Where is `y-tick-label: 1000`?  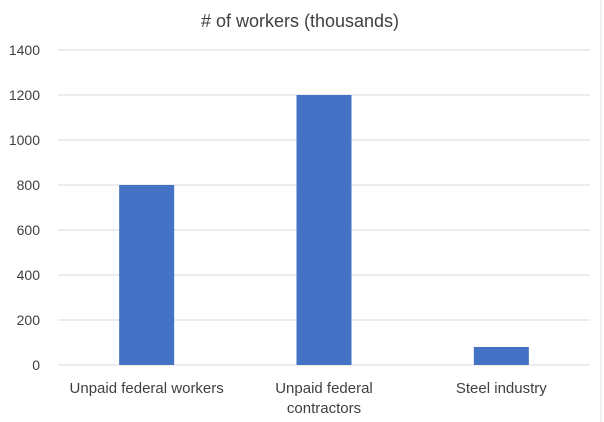
y-tick-label: 1000 is located at coordinates (24, 140).